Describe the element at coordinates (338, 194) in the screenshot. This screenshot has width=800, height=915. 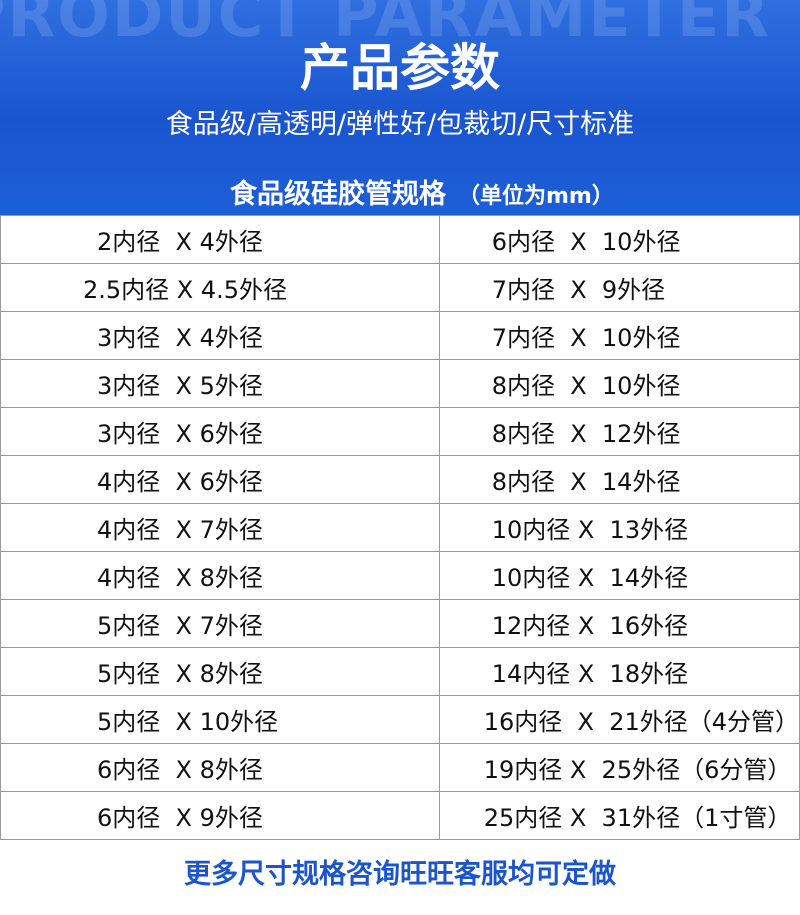
I see `table-title-text: 食品级硅胶管规格` at that location.